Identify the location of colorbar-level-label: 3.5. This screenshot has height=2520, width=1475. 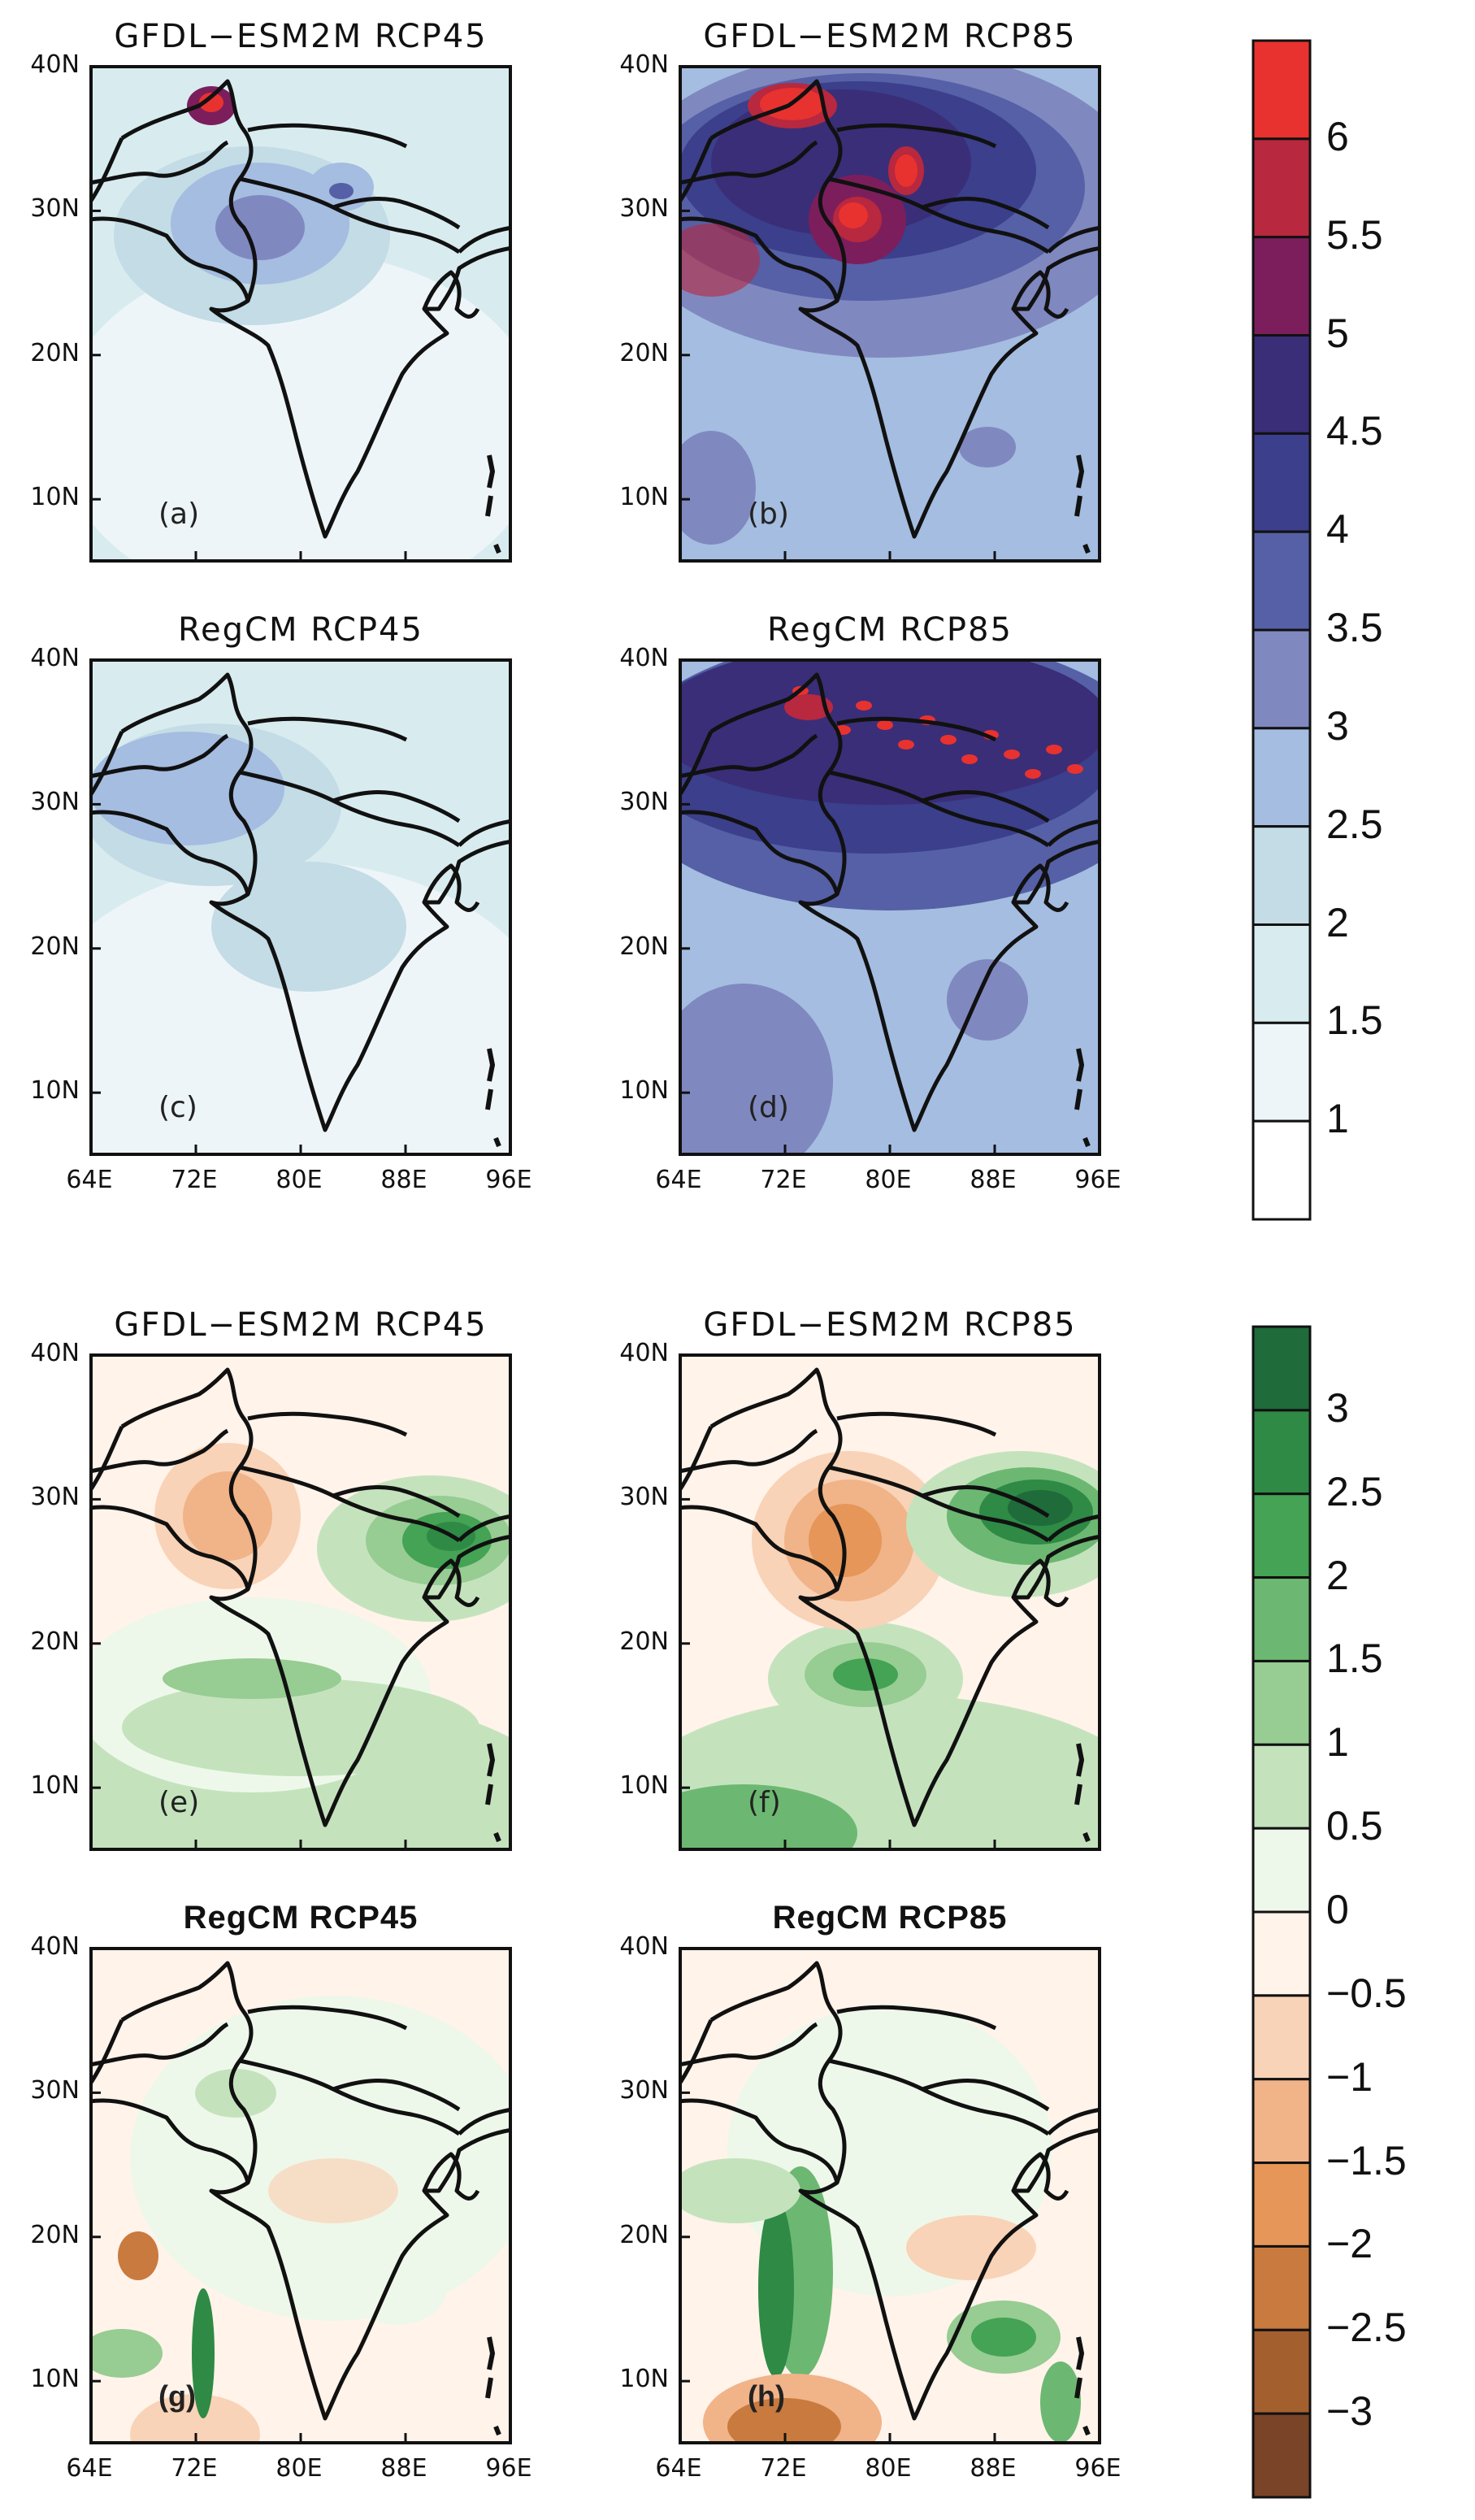
(1354, 627).